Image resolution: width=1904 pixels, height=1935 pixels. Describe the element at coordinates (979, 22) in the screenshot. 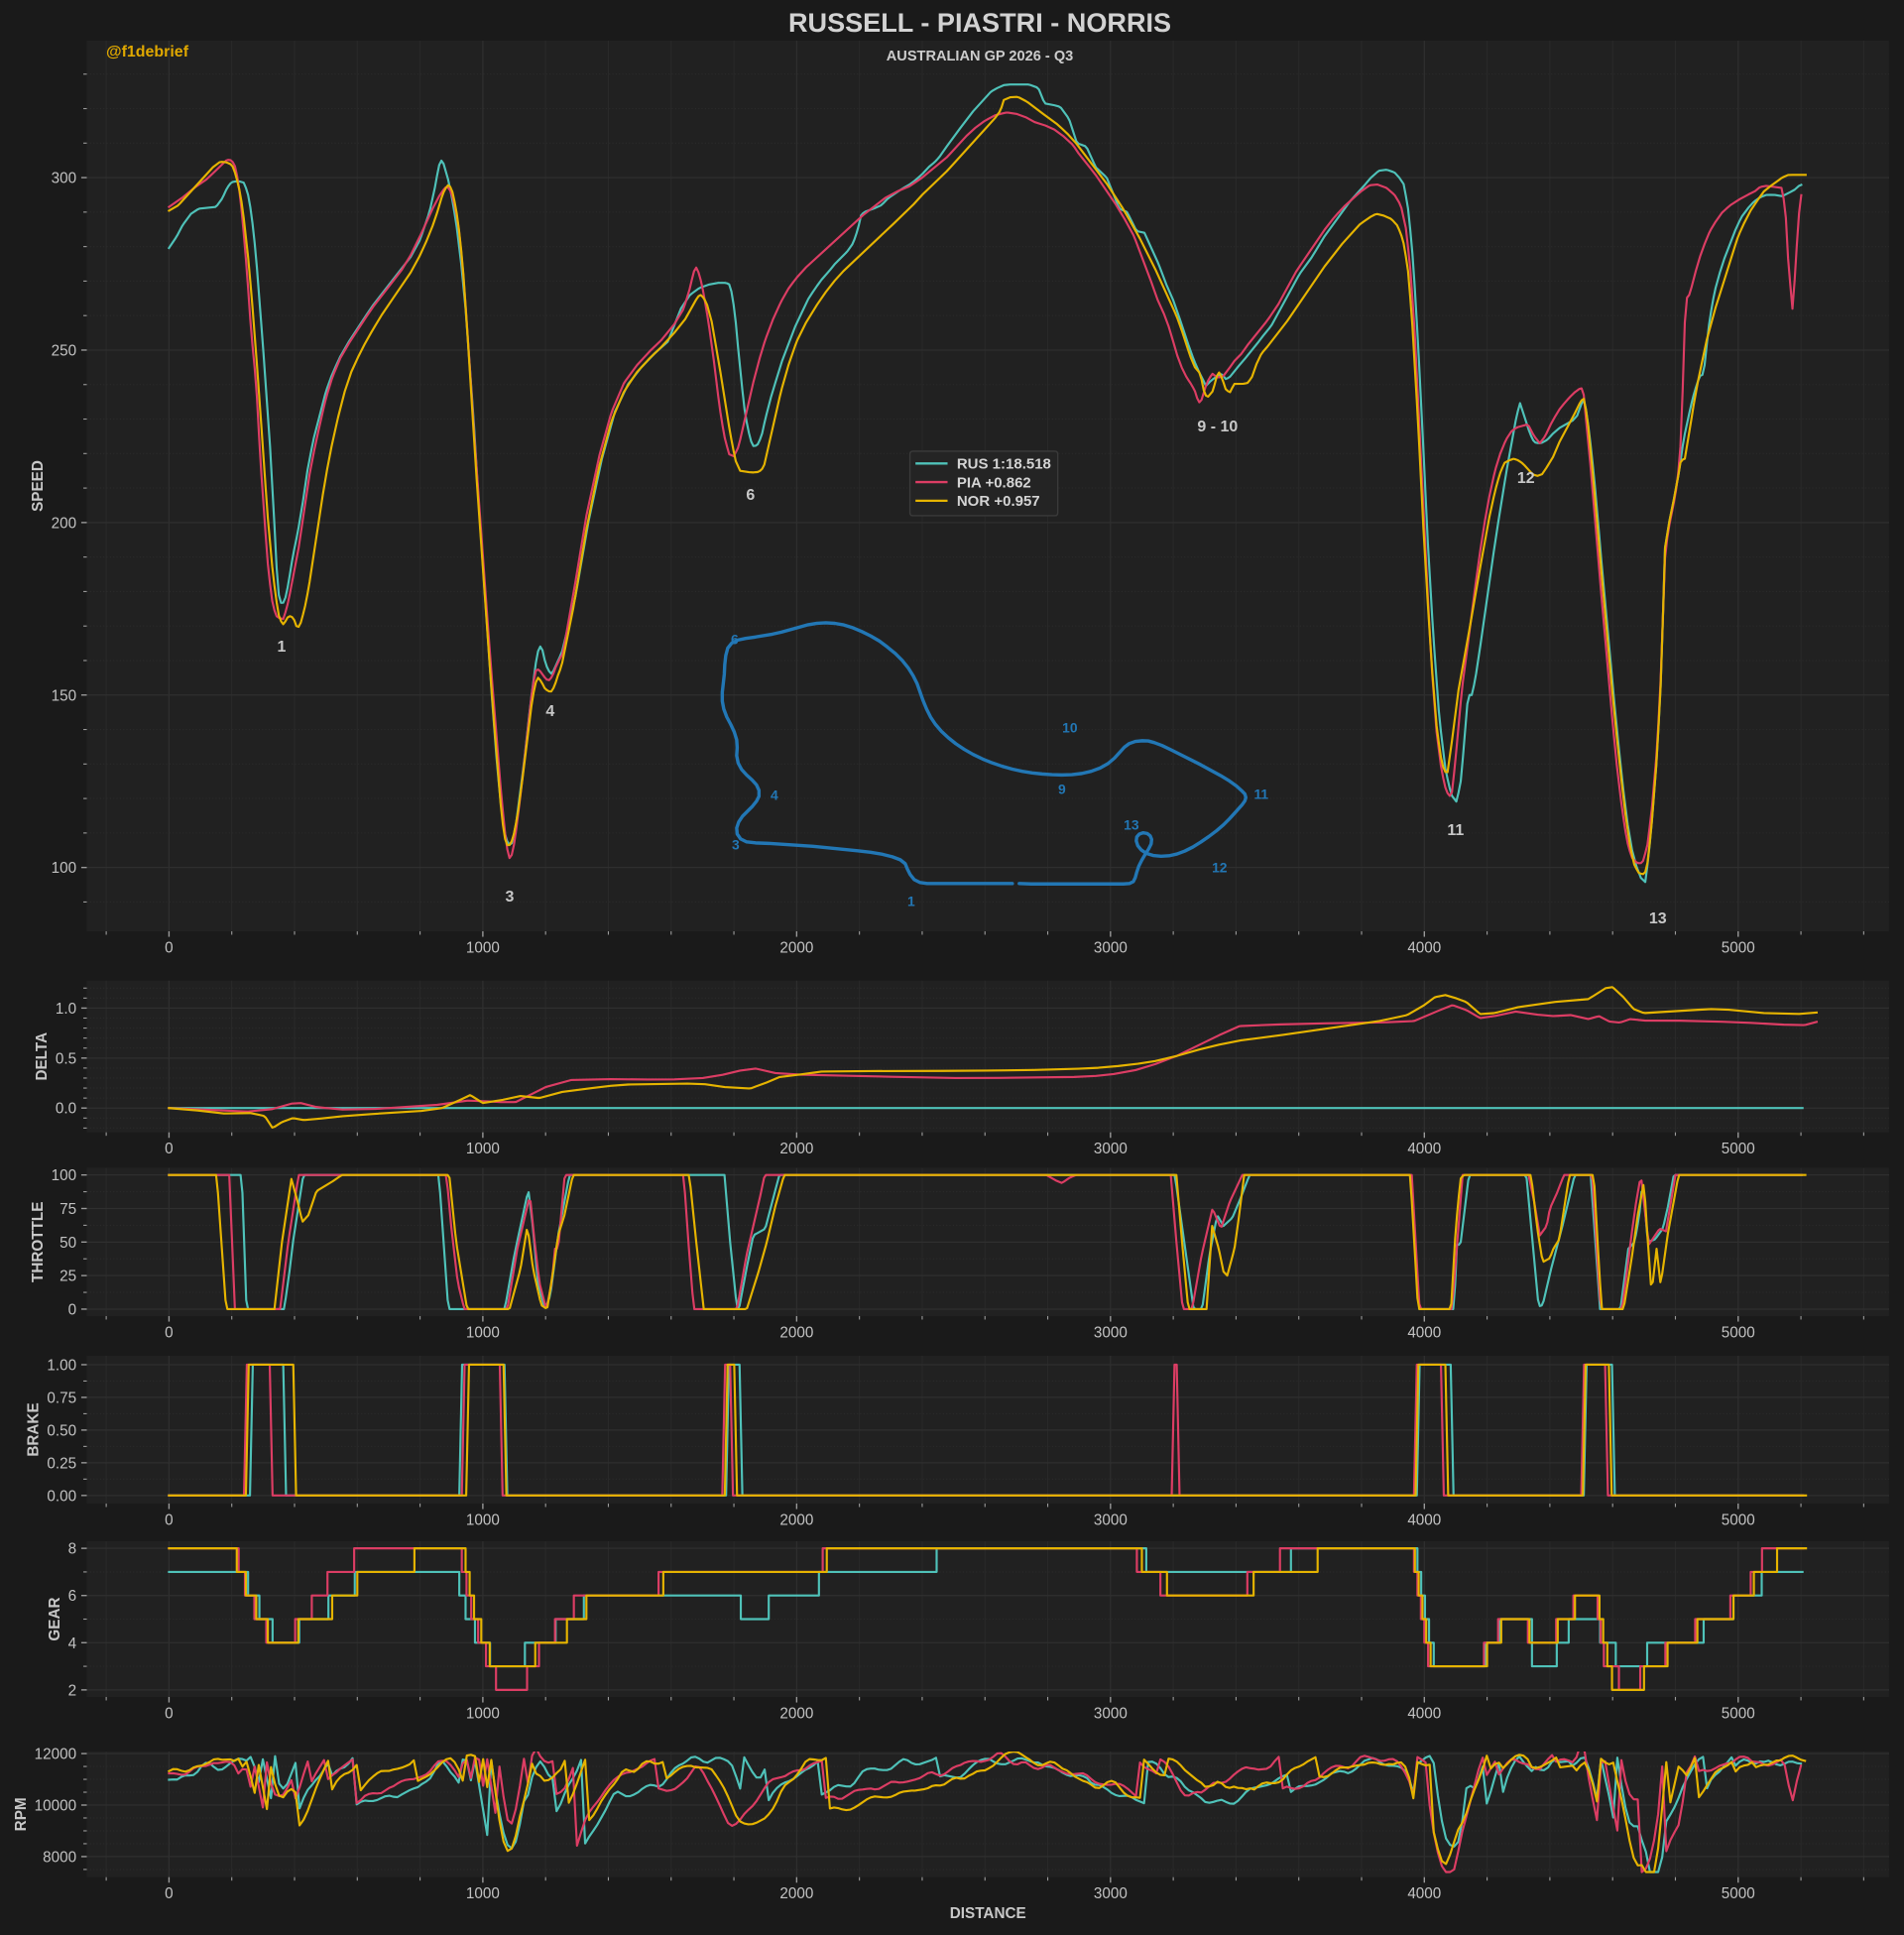

I see `svg-text: RUSSELL - PIASTRI - NORRIS` at that location.